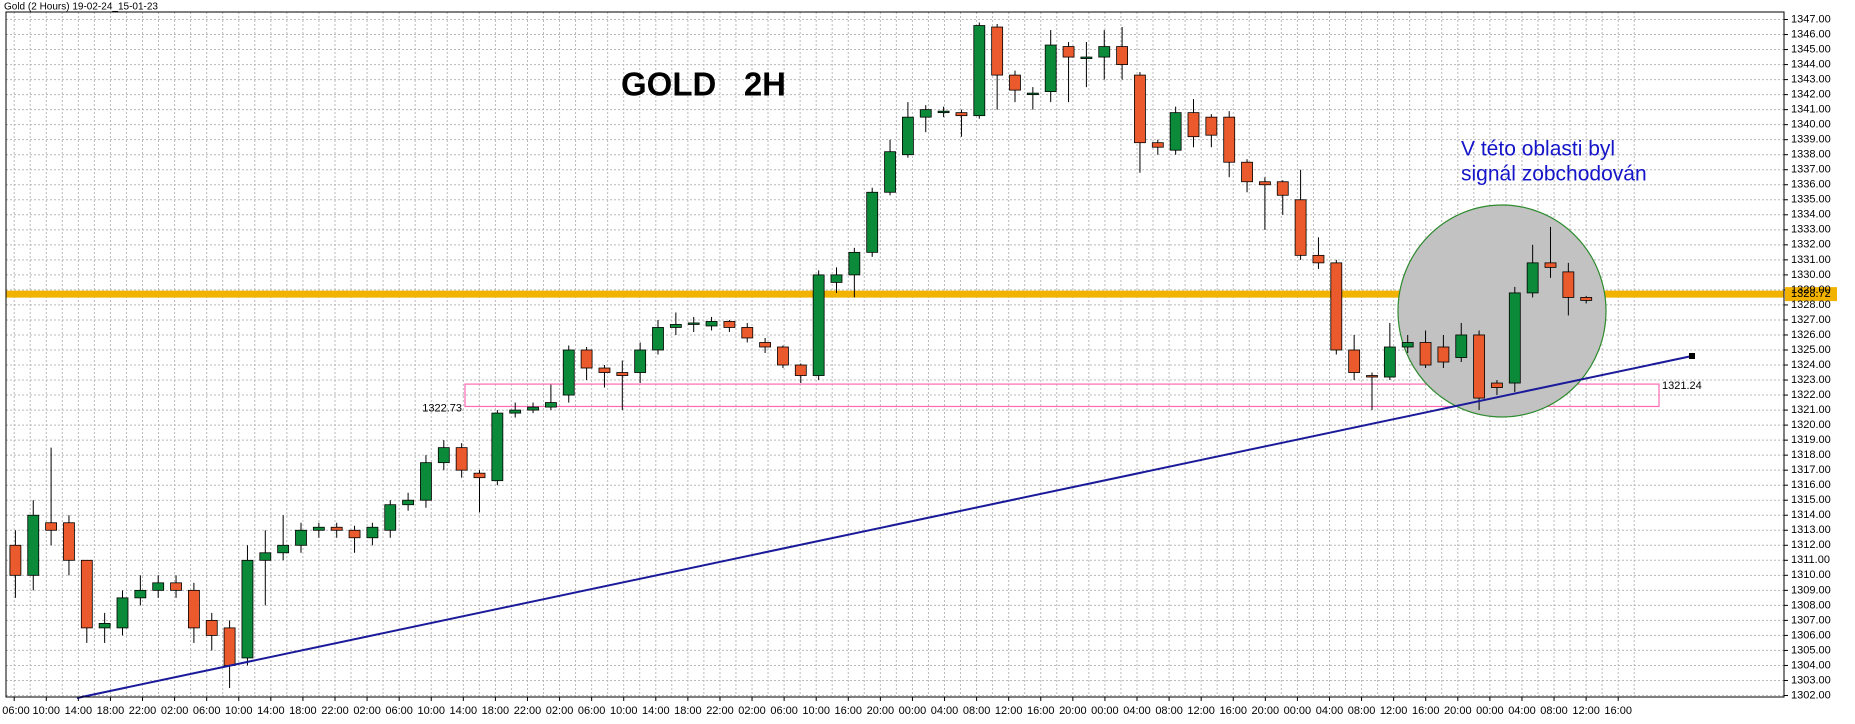 The width and height of the screenshot is (1855, 724). Describe the element at coordinates (1811, 680) in the screenshot. I see `y-tick-label: 1303.00` at that location.